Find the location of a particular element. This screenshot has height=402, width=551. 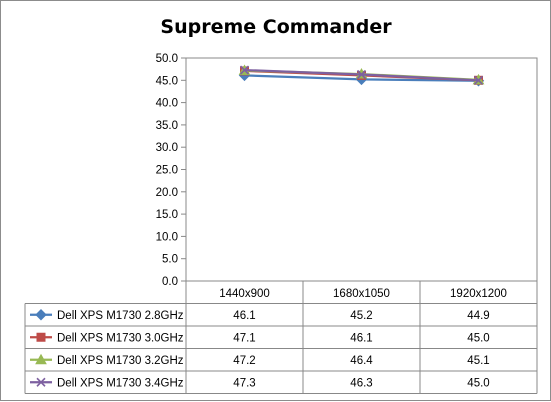

y-tick-label: 0.0 is located at coordinates (170, 282).